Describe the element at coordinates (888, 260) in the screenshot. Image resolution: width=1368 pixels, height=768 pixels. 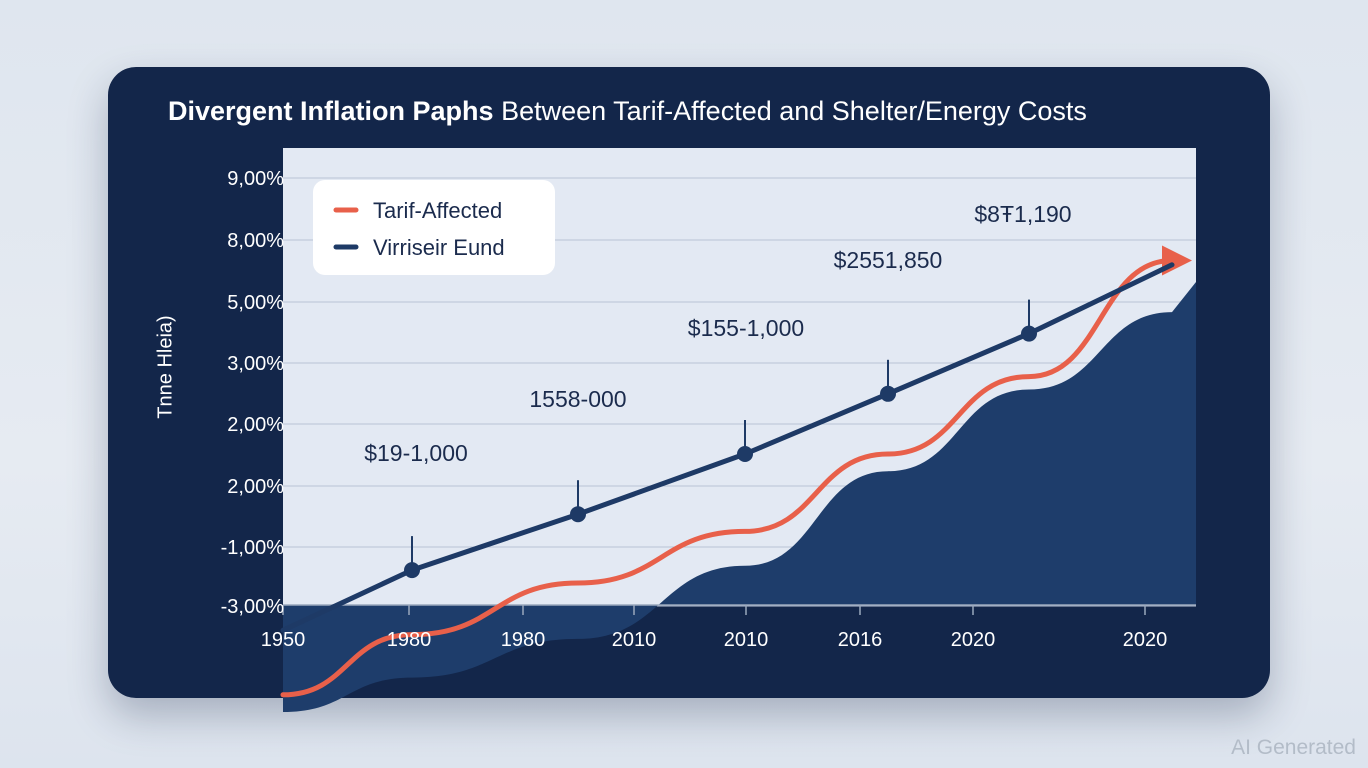
I see `data-label: $2551,850` at that location.